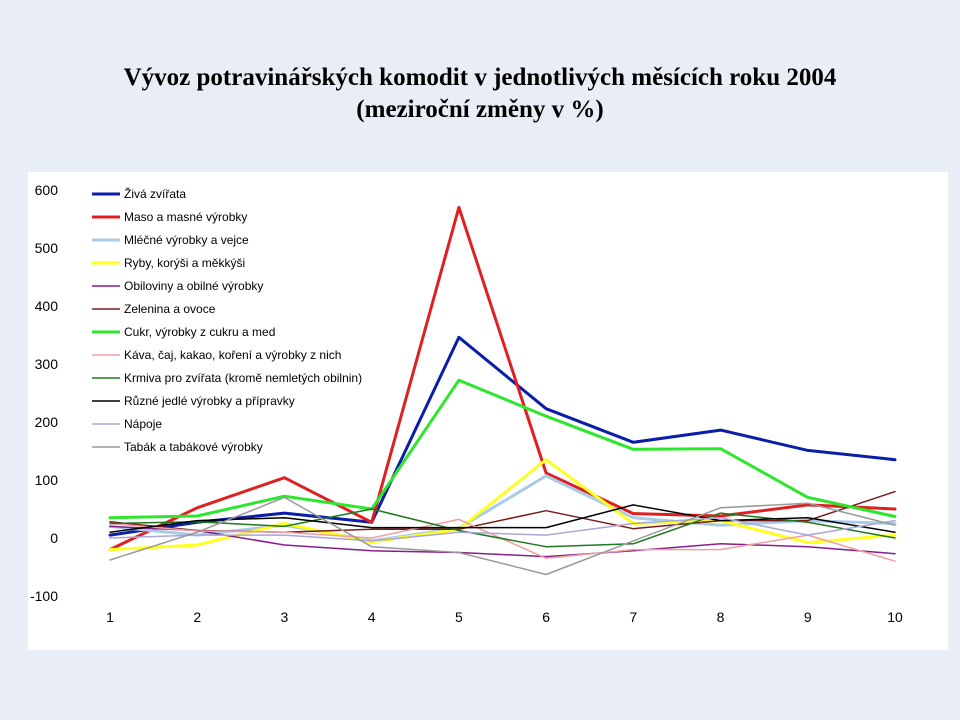 The width and height of the screenshot is (960, 720). I want to click on y-tick-label: 100, so click(47, 480).